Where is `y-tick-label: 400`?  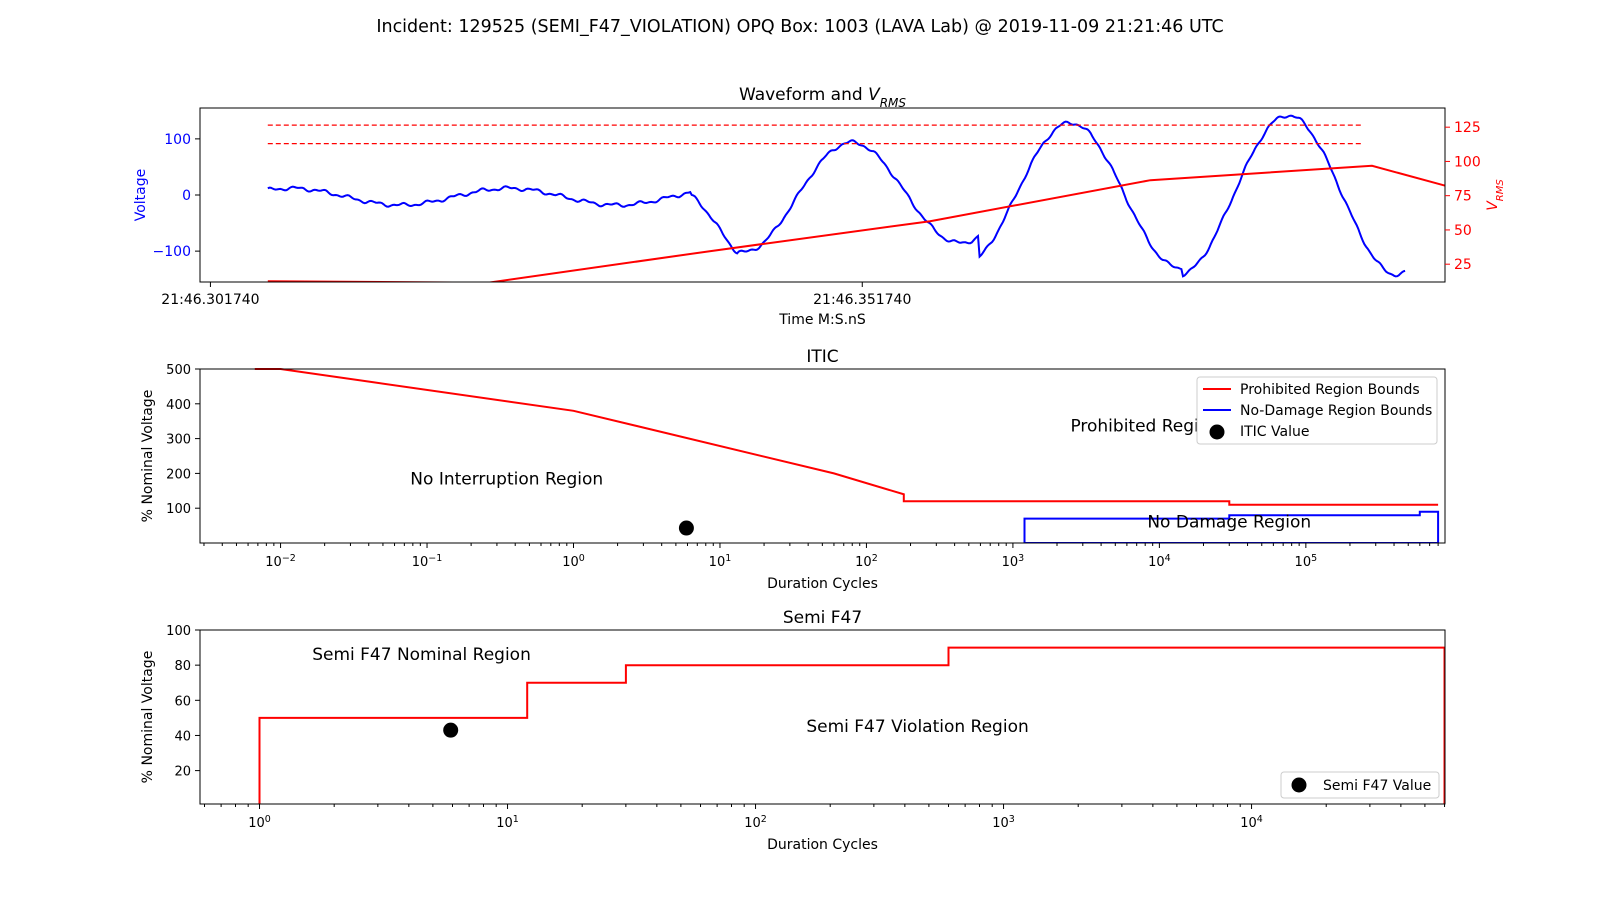 y-tick-label: 400 is located at coordinates (178, 405).